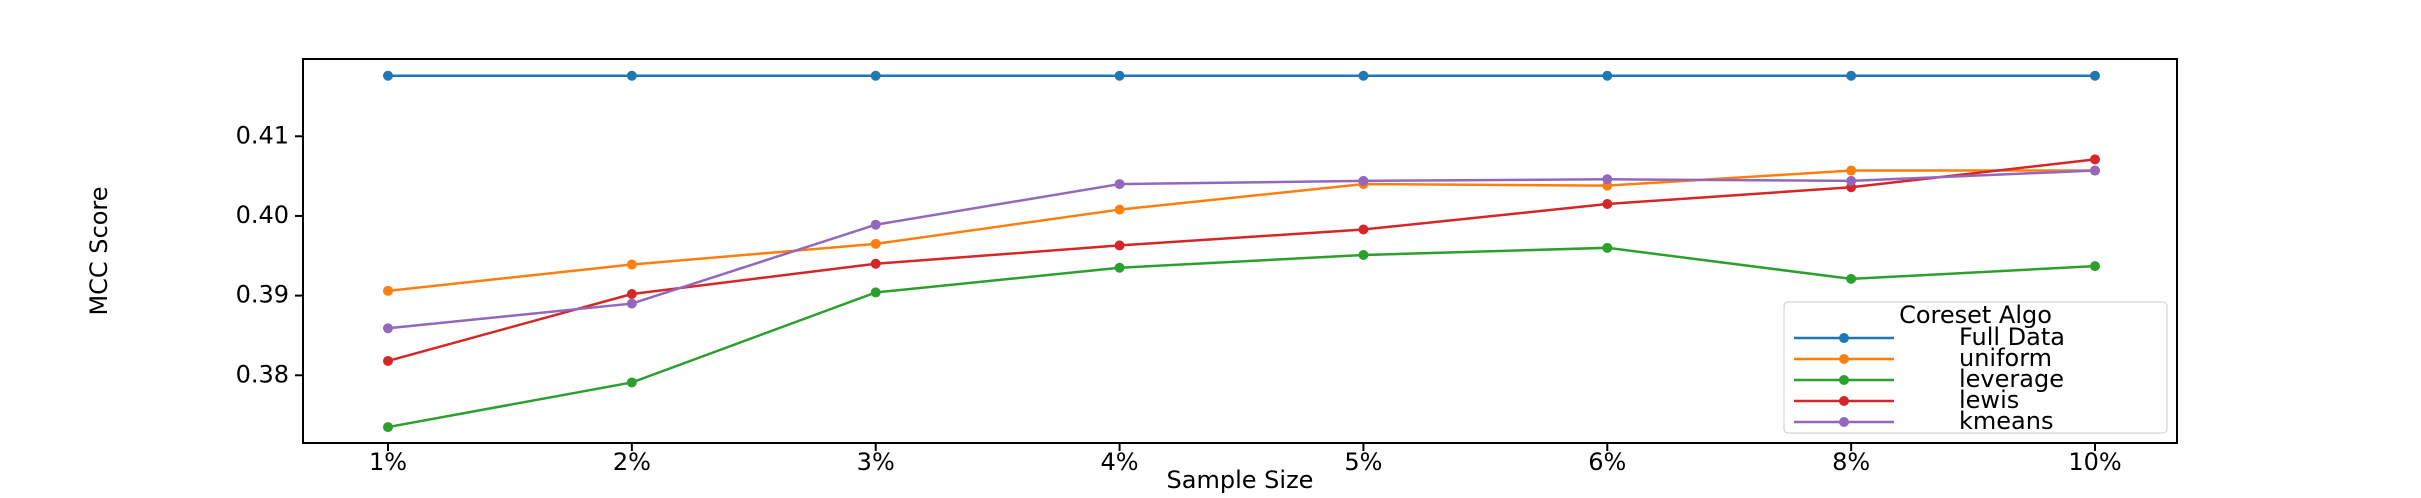 The image size is (2421, 498). Describe the element at coordinates (1363, 462) in the screenshot. I see `x-tick-label: 5%` at that location.